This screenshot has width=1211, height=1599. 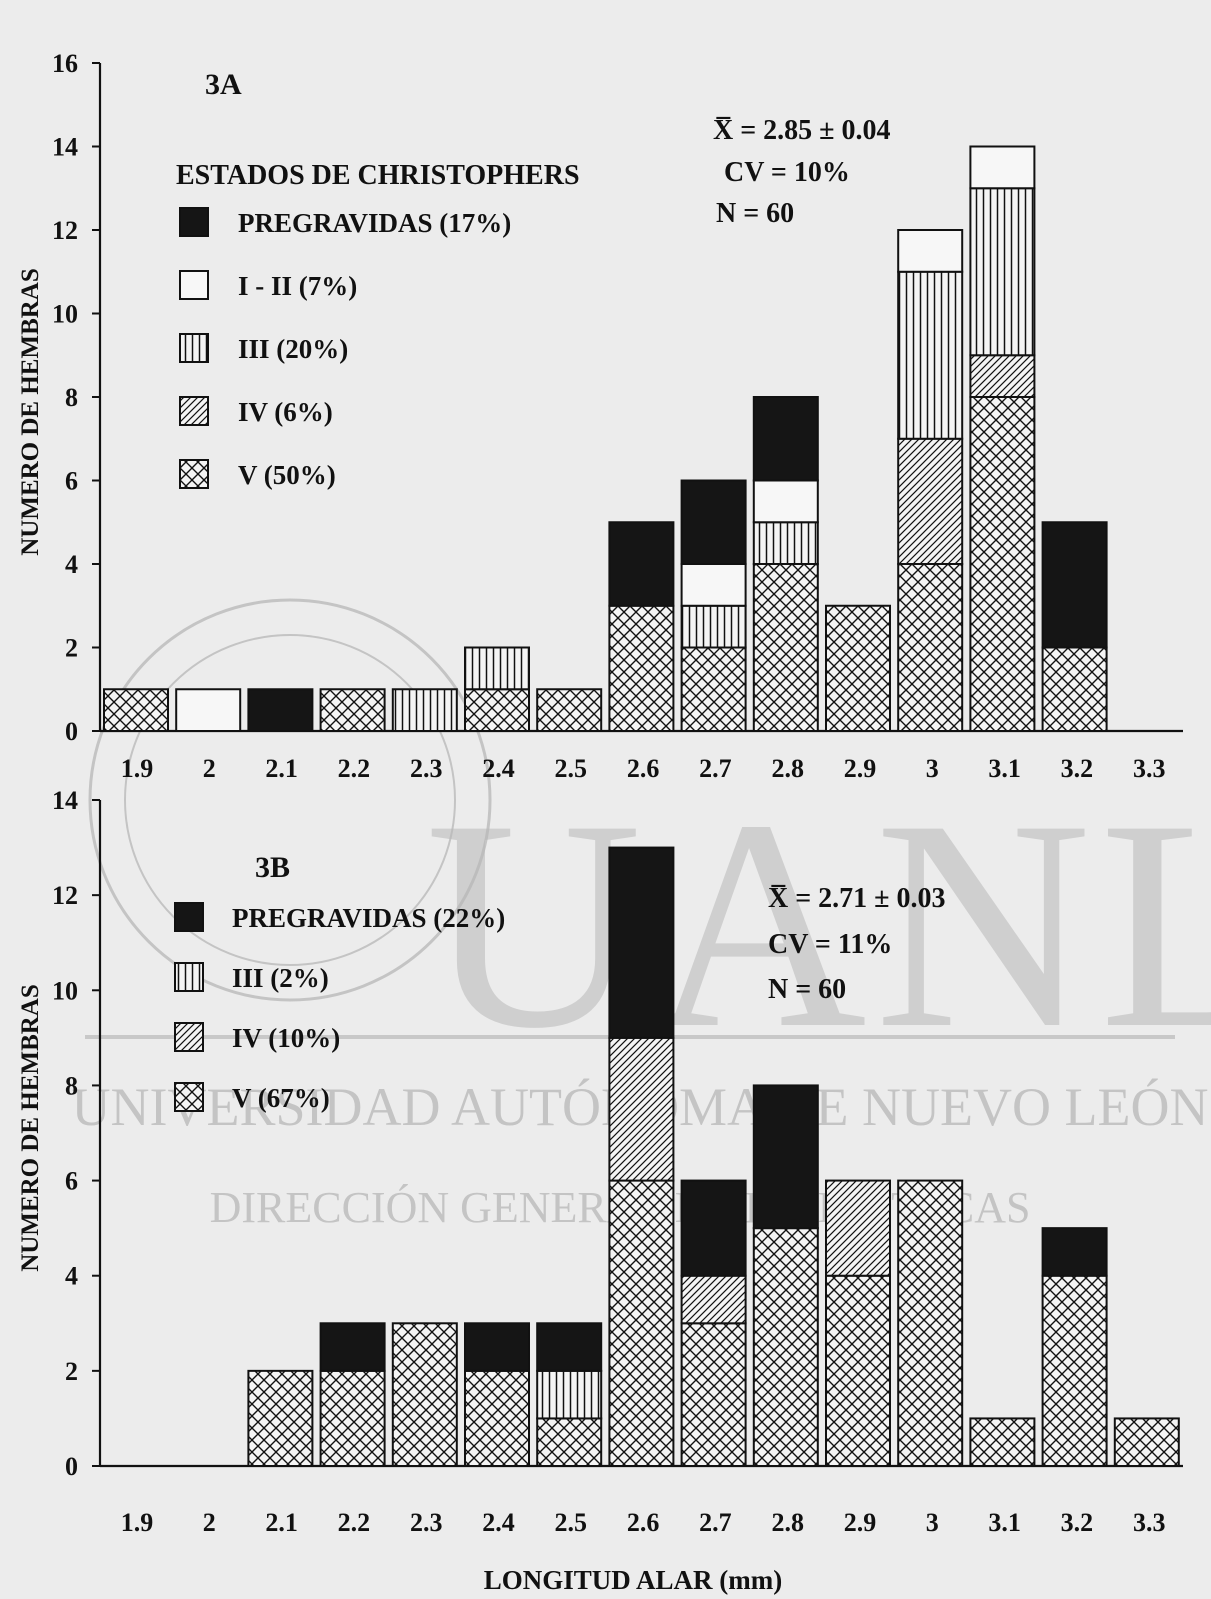 I want to click on university-seal-inner, so click(x=290, y=800).